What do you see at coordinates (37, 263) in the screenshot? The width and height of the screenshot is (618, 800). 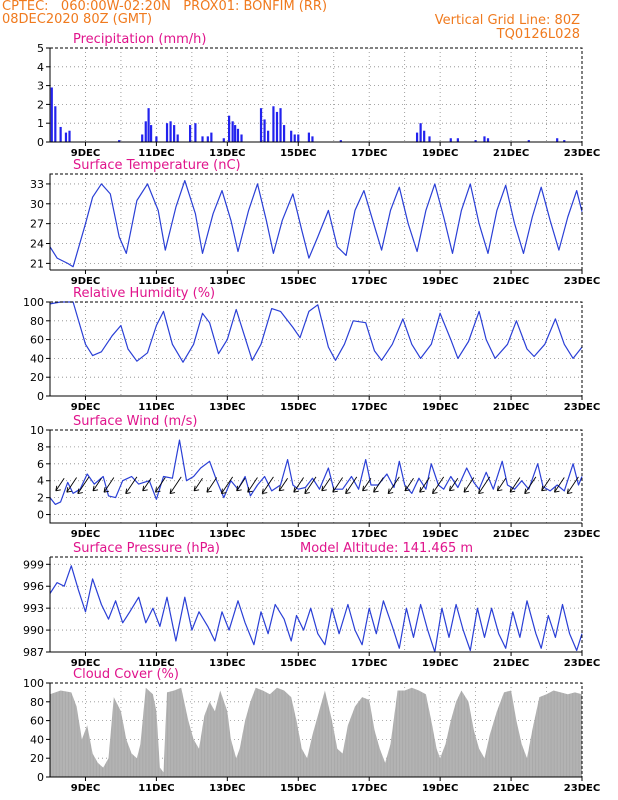 I see `y-tick-label: 21` at bounding box center [37, 263].